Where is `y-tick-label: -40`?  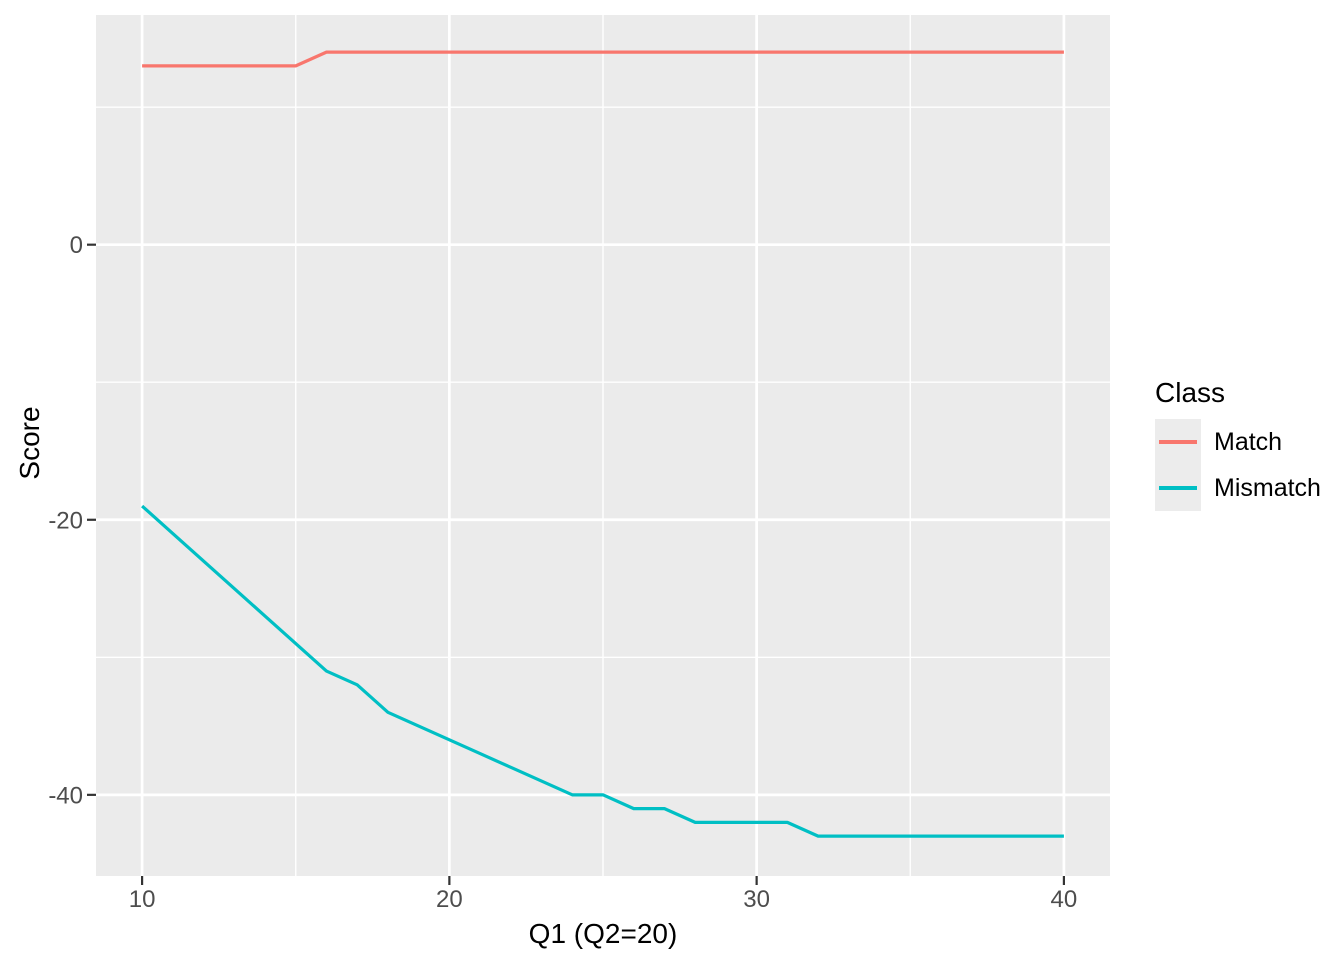 y-tick-label: -40 is located at coordinates (65, 795).